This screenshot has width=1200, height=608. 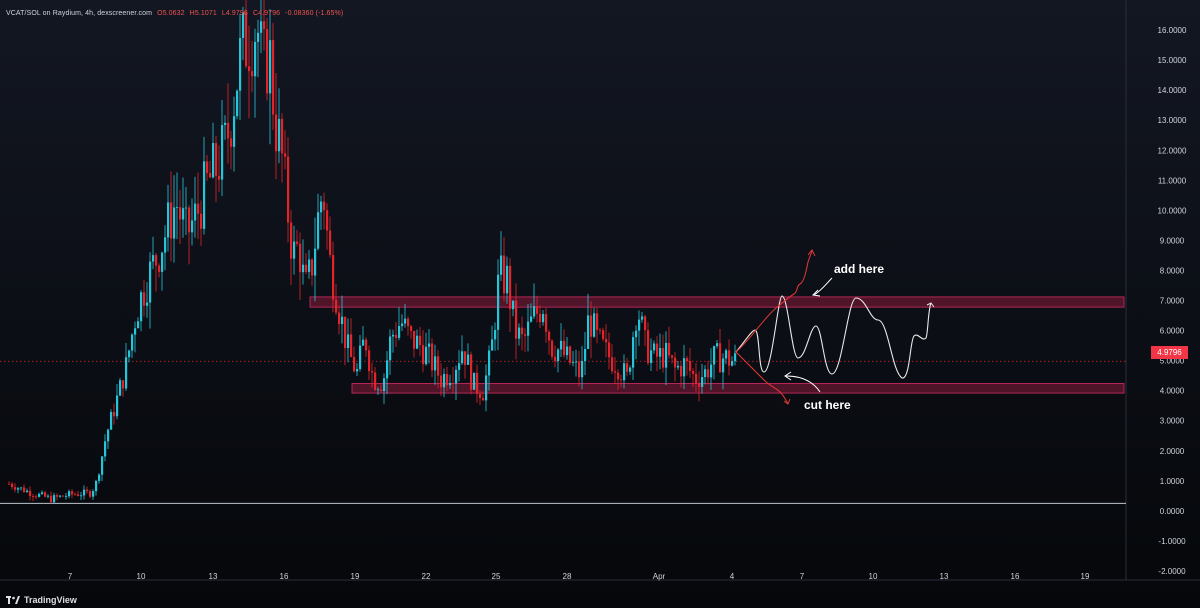 What do you see at coordinates (567, 576) in the screenshot?
I see `x-tick-label: 28` at bounding box center [567, 576].